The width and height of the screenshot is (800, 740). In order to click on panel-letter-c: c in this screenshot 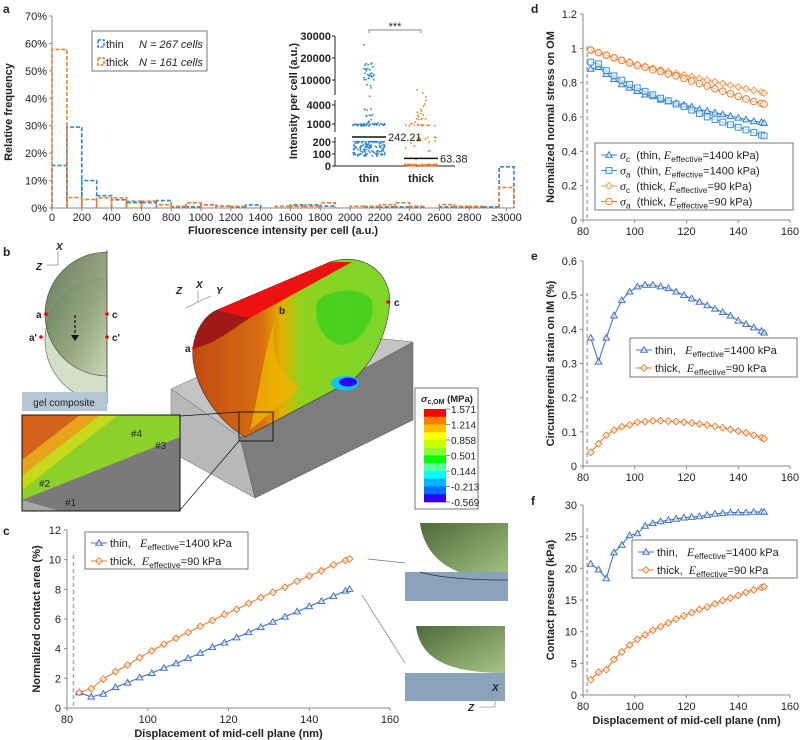, I will do `click(6, 531)`.